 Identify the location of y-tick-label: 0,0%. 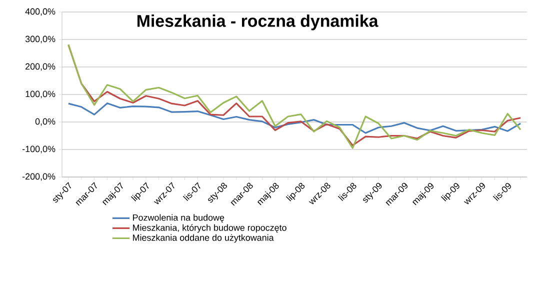
(45, 122).